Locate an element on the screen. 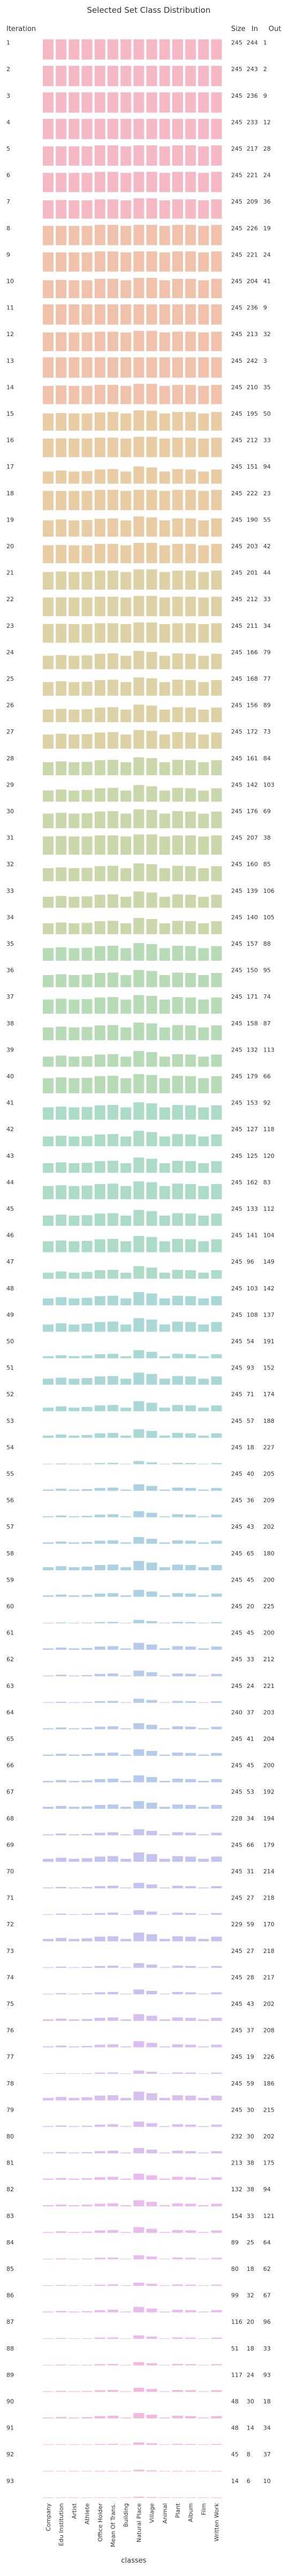 The height and width of the screenshot is (2576, 298). iteration-label: 57 is located at coordinates (10, 1526).